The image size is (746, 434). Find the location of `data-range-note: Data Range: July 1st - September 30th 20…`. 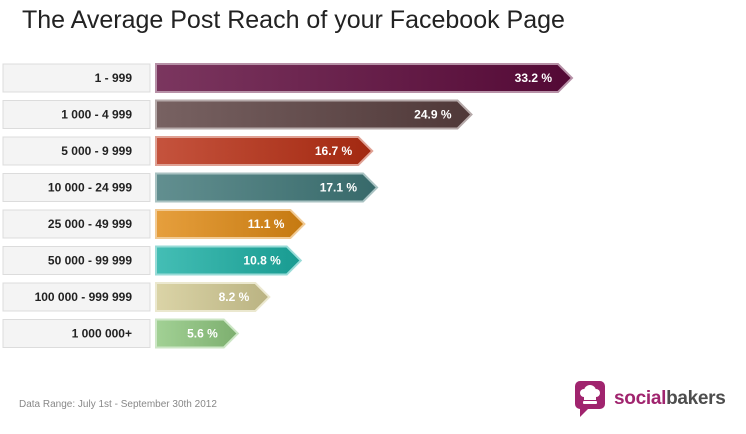

data-range-note: Data Range: July 1st - September 30th 20… is located at coordinates (118, 404).